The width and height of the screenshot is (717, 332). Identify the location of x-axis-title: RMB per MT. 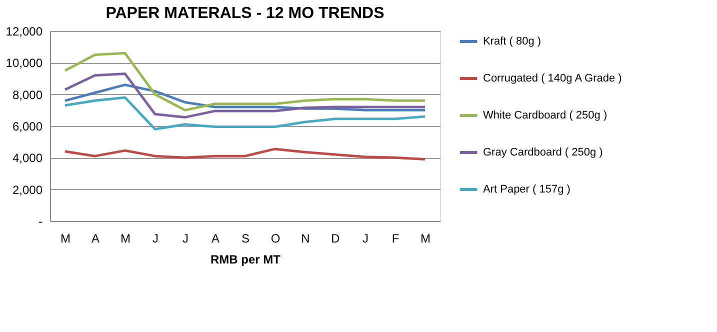
(246, 259).